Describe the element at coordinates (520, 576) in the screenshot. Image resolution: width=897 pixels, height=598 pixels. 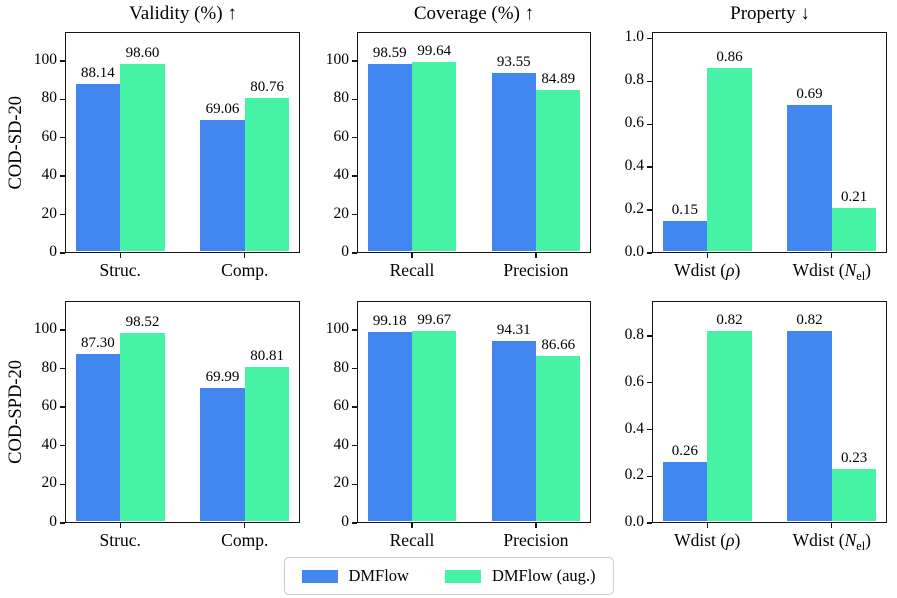
I see `legend-item-dmflow-aug: DMFlow (aug.)` at that location.